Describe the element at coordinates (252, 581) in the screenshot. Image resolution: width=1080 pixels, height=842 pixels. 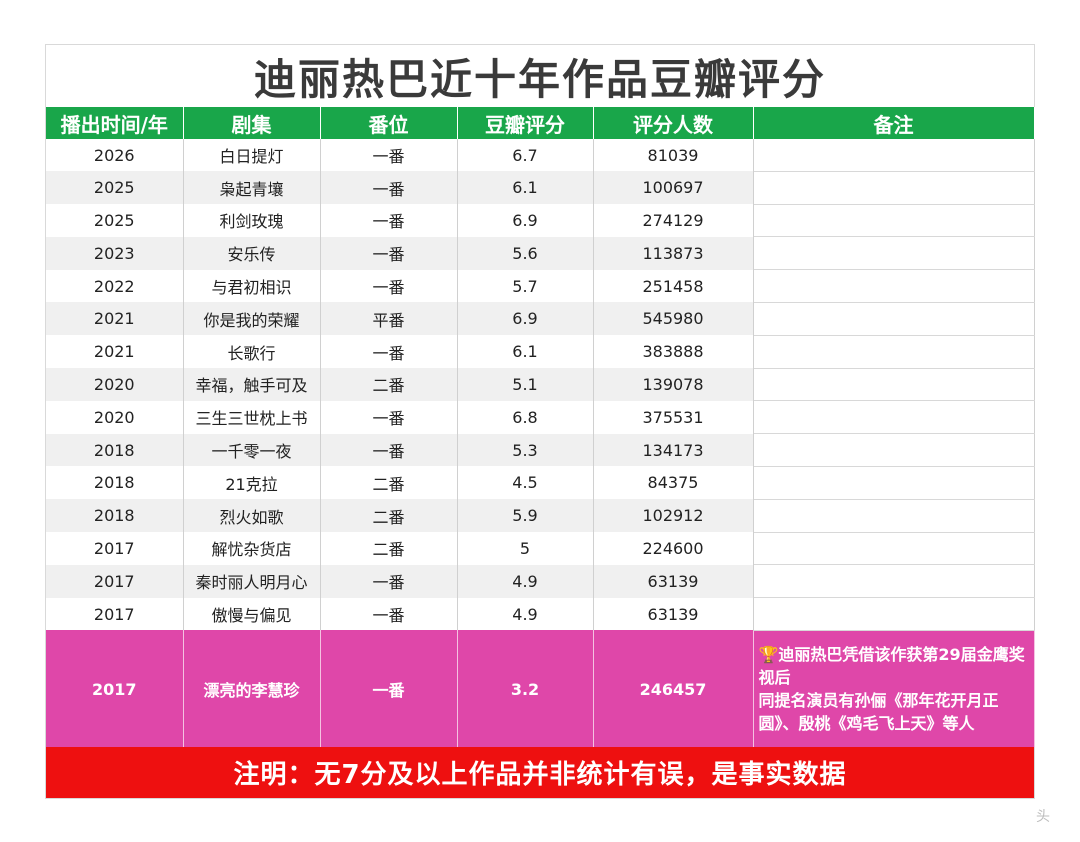
I see `cell-drama: 秦时丽人明月心` at that location.